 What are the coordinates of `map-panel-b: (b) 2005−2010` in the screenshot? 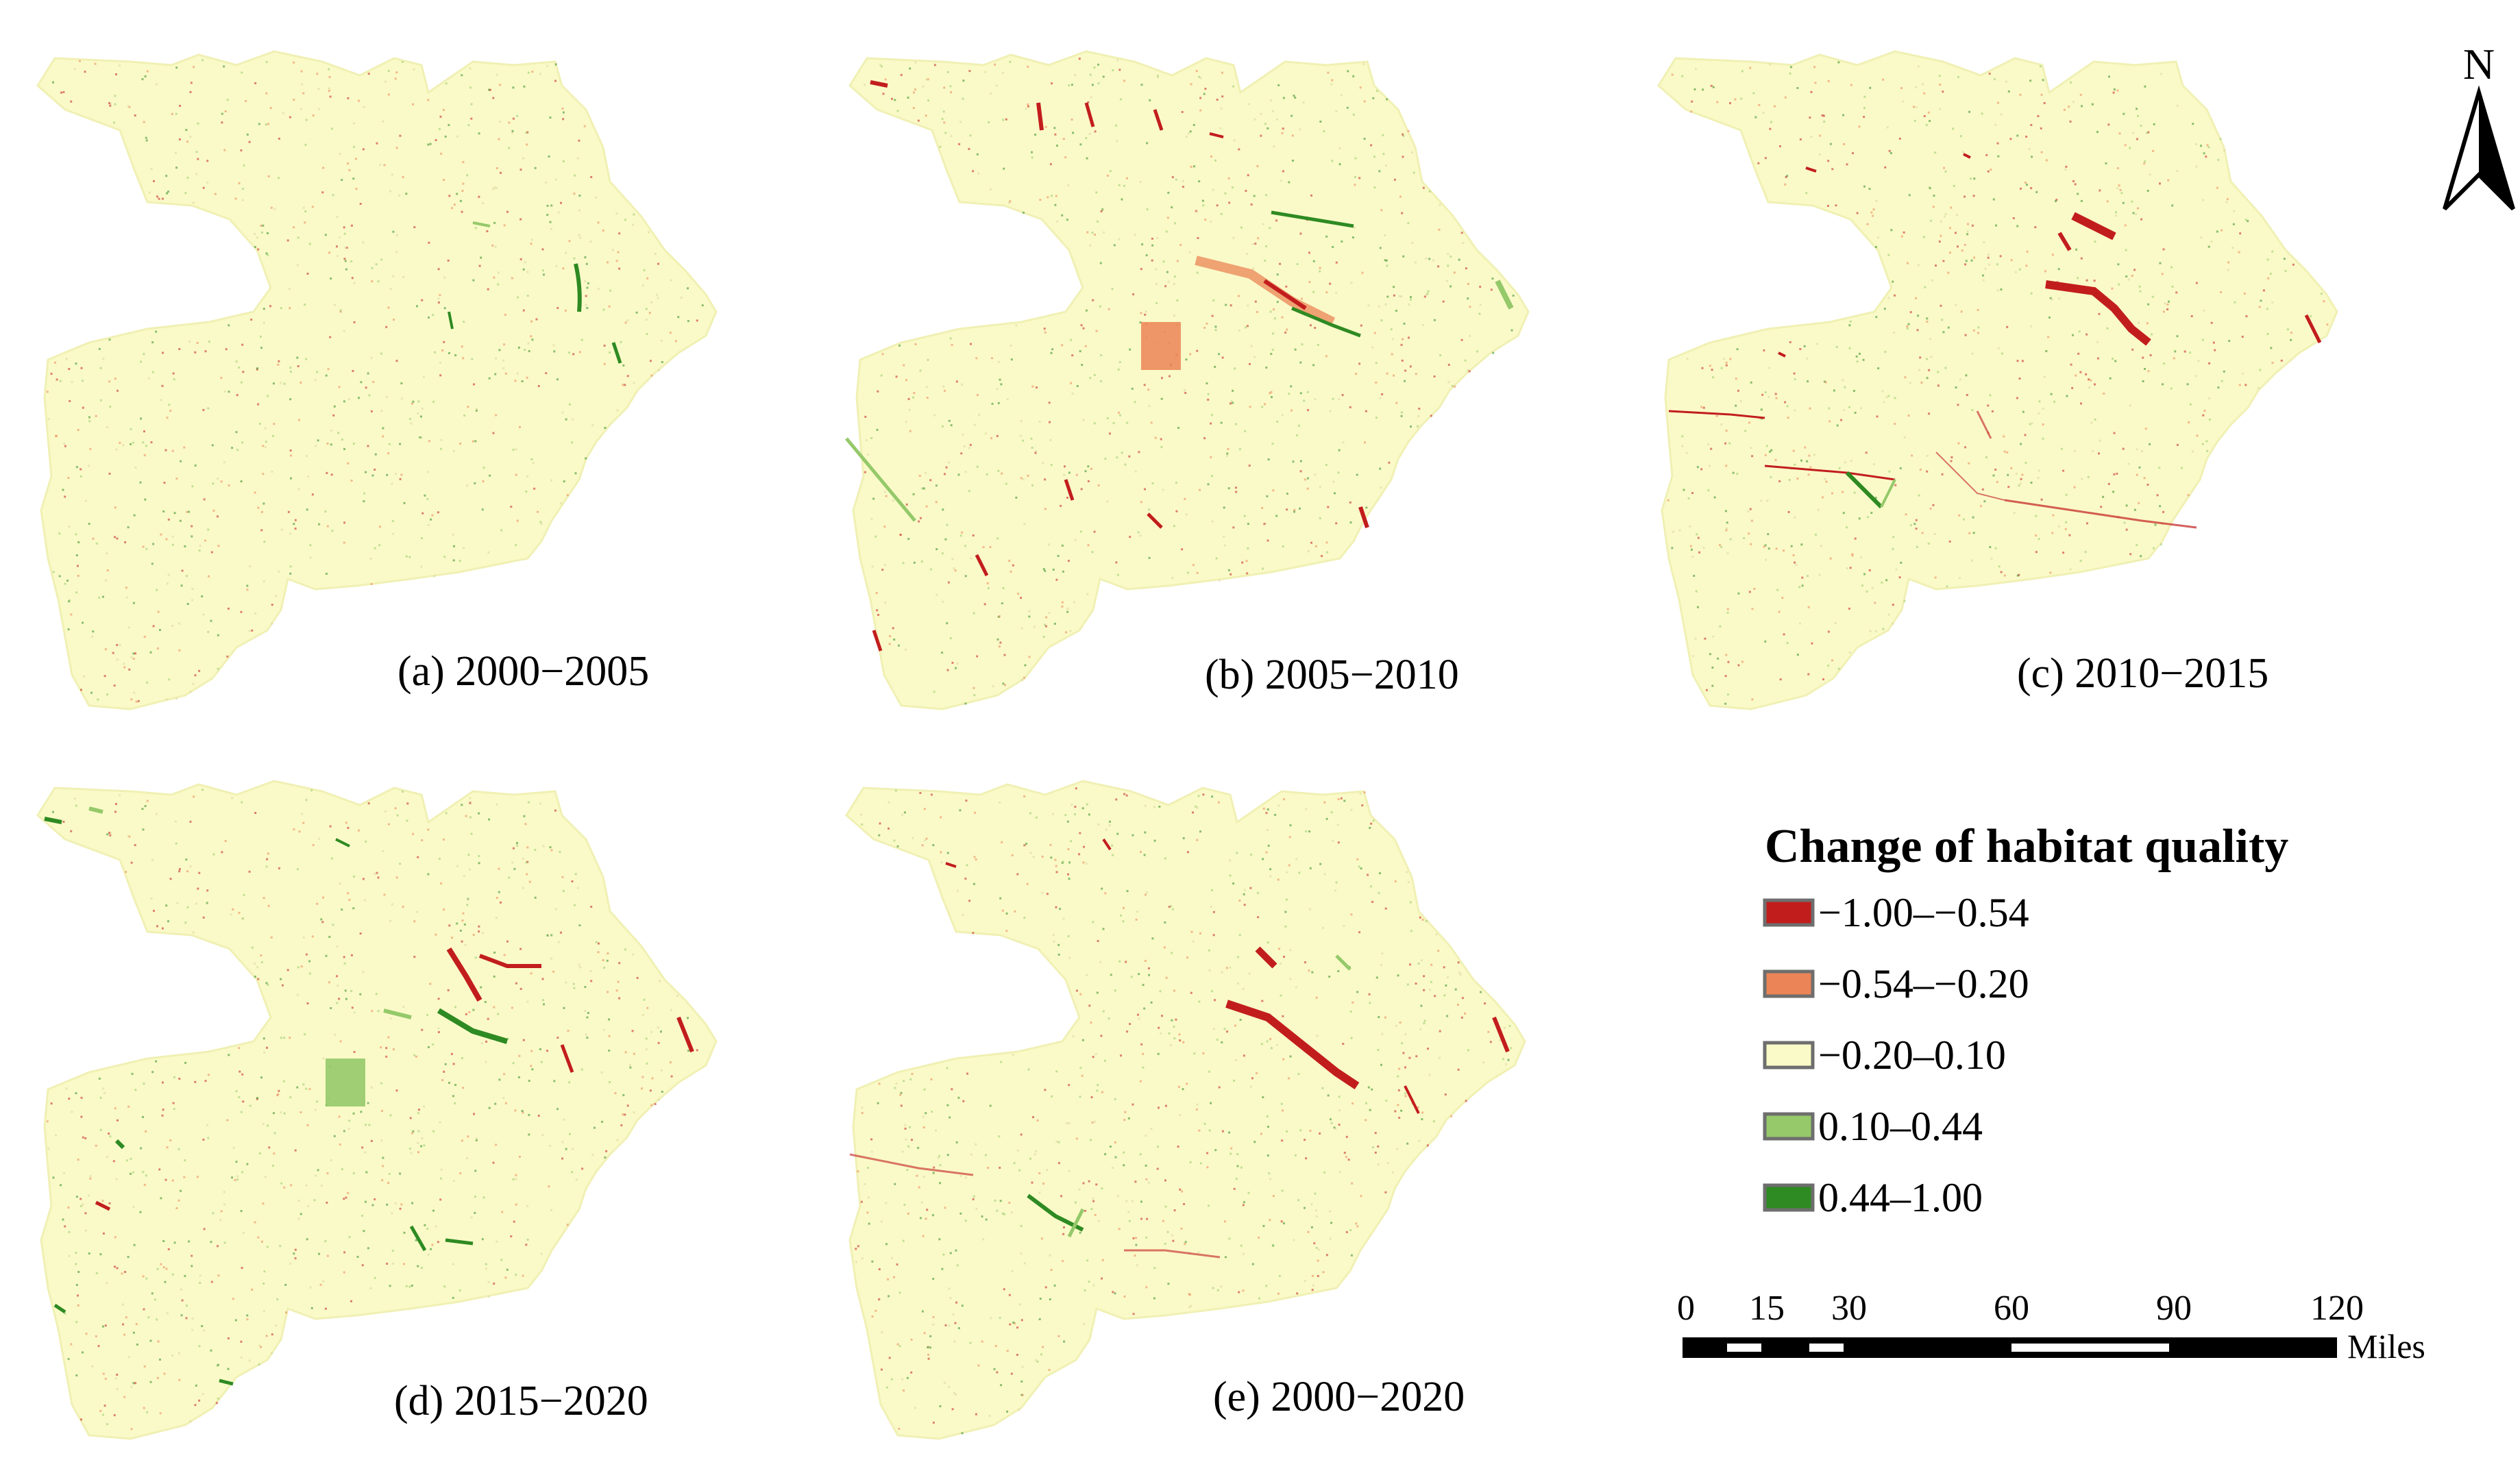 It's located at (1187, 380).